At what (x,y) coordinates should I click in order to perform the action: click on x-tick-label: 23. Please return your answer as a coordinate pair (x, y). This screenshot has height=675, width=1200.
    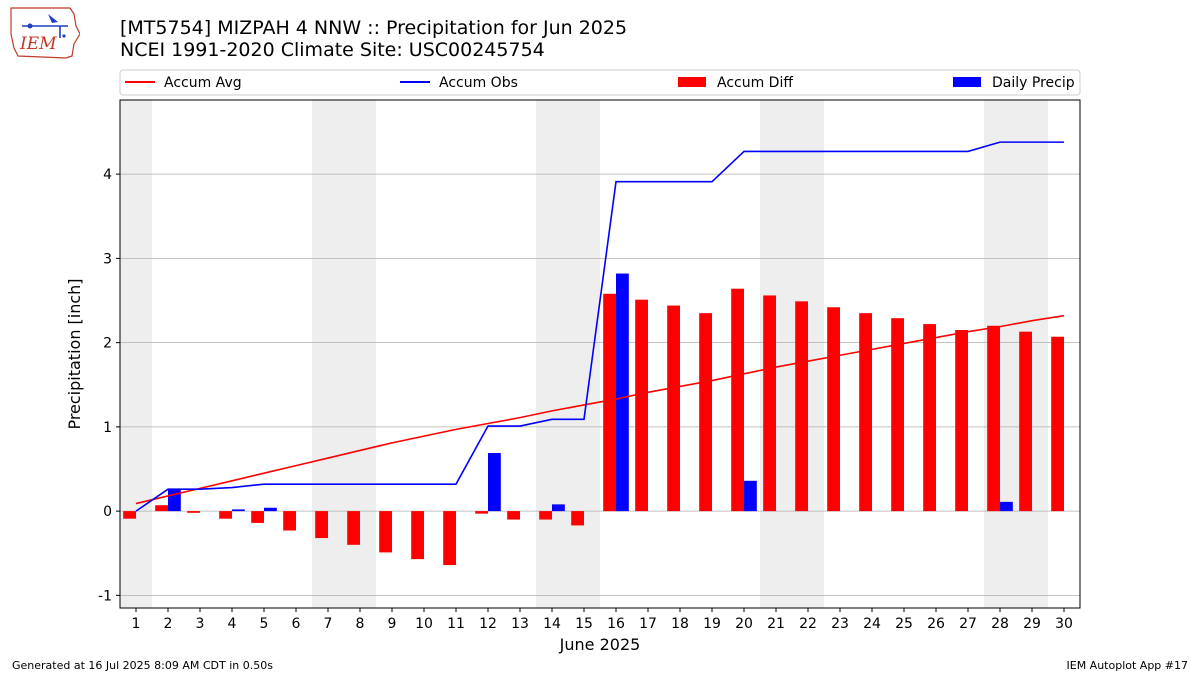
    Looking at the image, I should click on (840, 624).